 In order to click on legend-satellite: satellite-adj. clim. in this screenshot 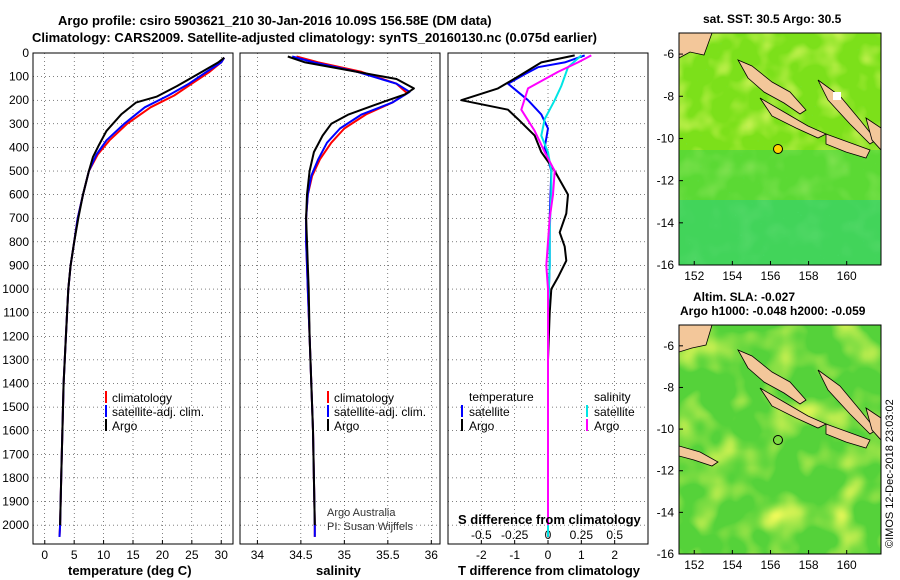, I will do `click(158, 412)`.